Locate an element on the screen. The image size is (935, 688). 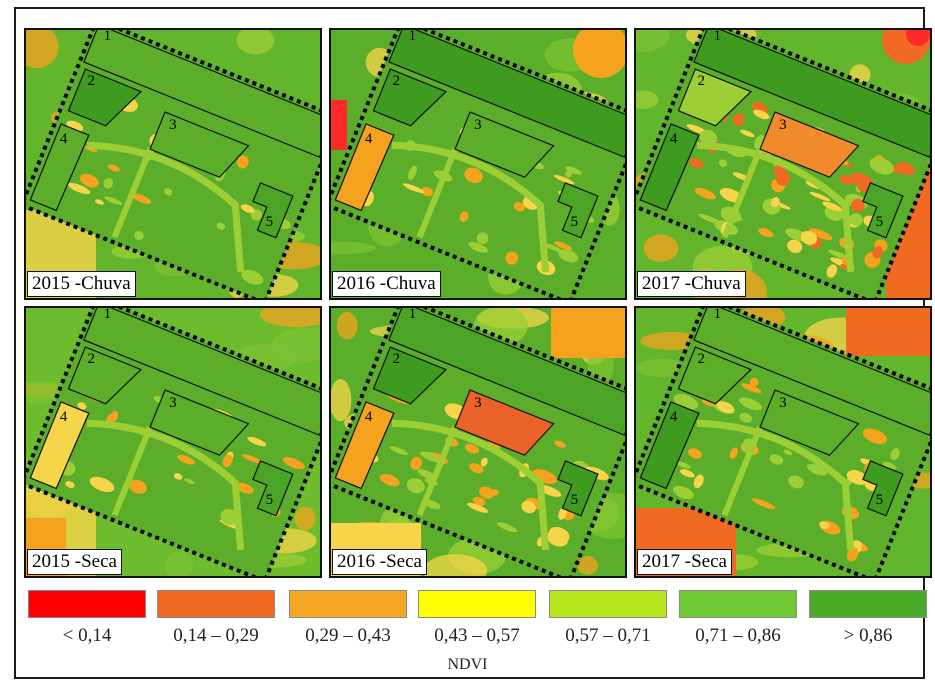
panel-label: 2016 -Chuva is located at coordinates (386, 284).